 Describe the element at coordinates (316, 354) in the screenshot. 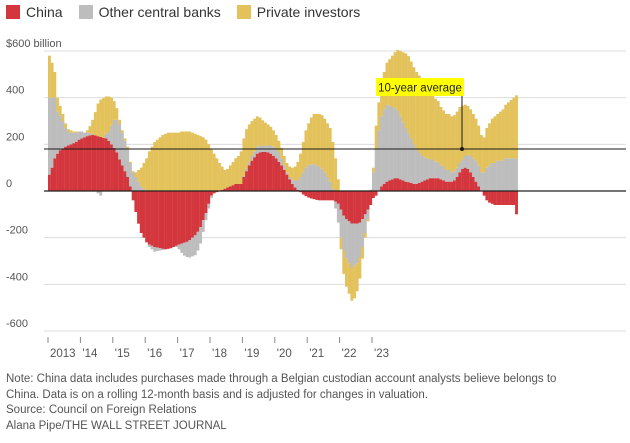

I see `x-tick-label: '21` at that location.